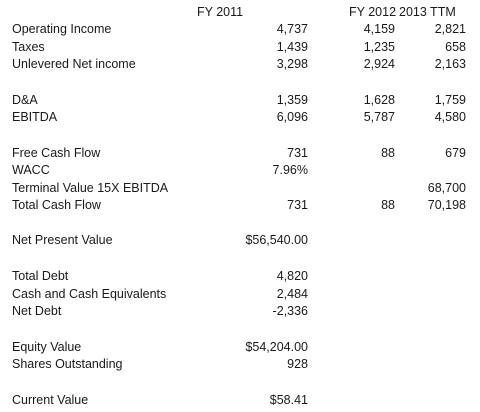  Describe the element at coordinates (292, 117) in the screenshot. I see `value-fy2011: 6,096` at that location.